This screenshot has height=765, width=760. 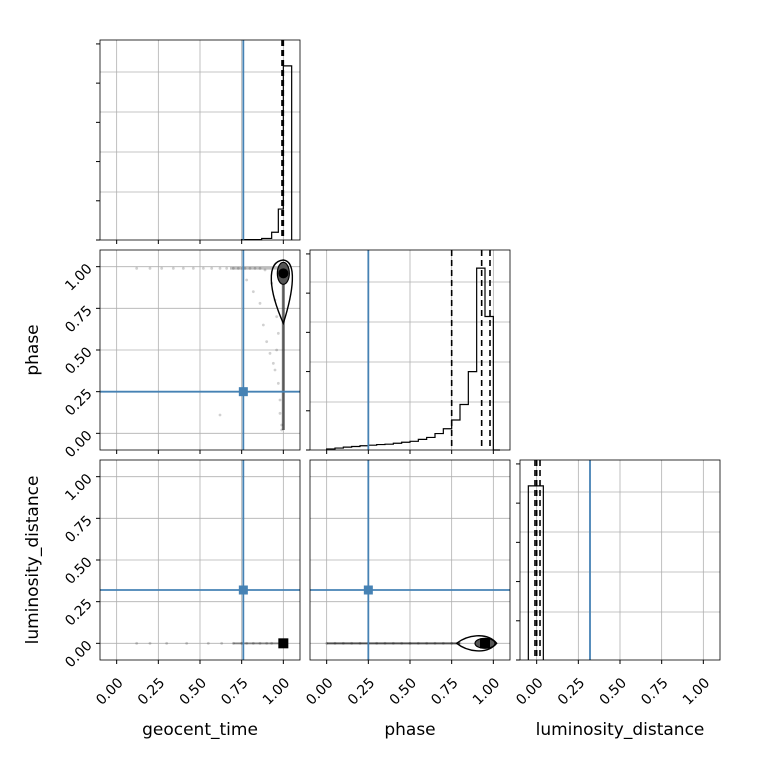 What do you see at coordinates (33, 560) in the screenshot?
I see `y-axis-label-luminosity_distance: luminosity_distance` at bounding box center [33, 560].